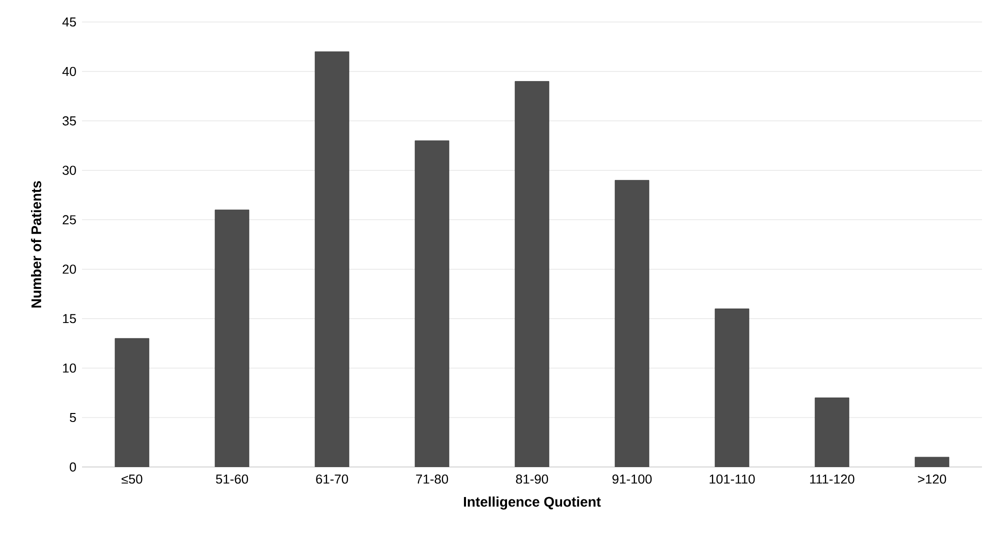 The width and height of the screenshot is (985, 536). I want to click on y-tick-label: 35, so click(69, 121).